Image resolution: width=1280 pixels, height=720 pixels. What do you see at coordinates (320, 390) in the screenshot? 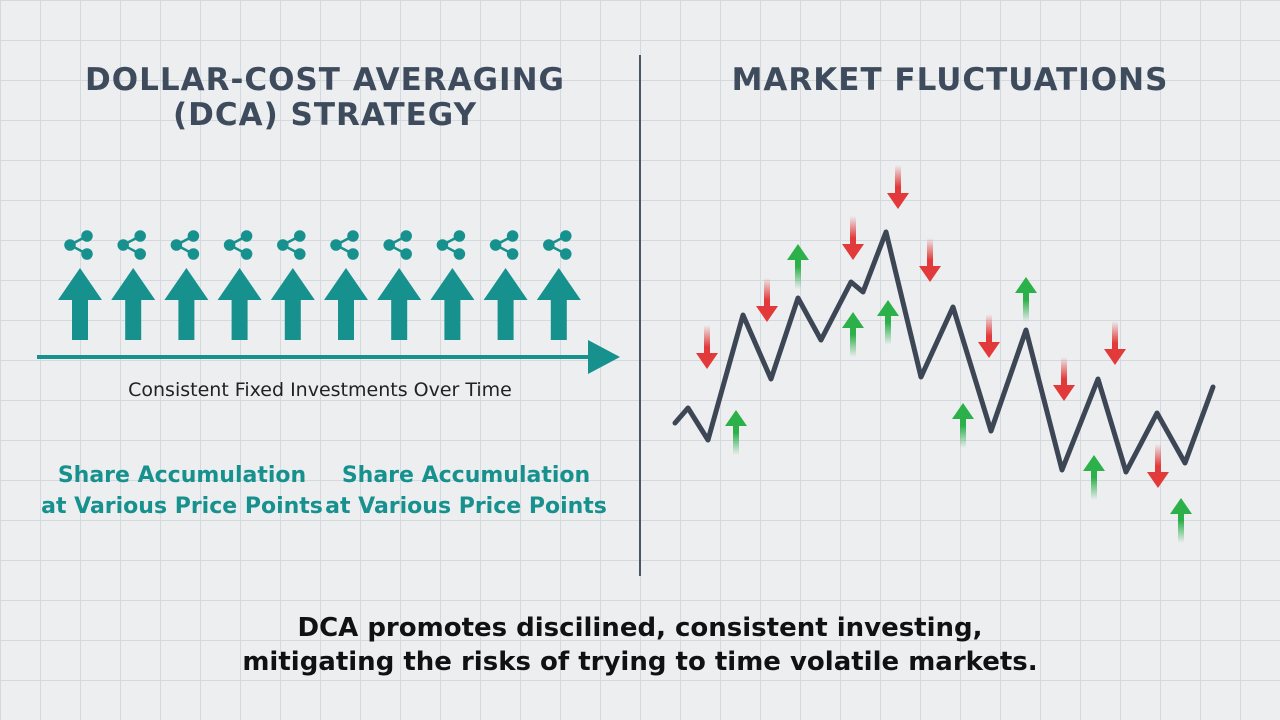
I see `caption: Consistent Fixed Investments Over Time` at bounding box center [320, 390].